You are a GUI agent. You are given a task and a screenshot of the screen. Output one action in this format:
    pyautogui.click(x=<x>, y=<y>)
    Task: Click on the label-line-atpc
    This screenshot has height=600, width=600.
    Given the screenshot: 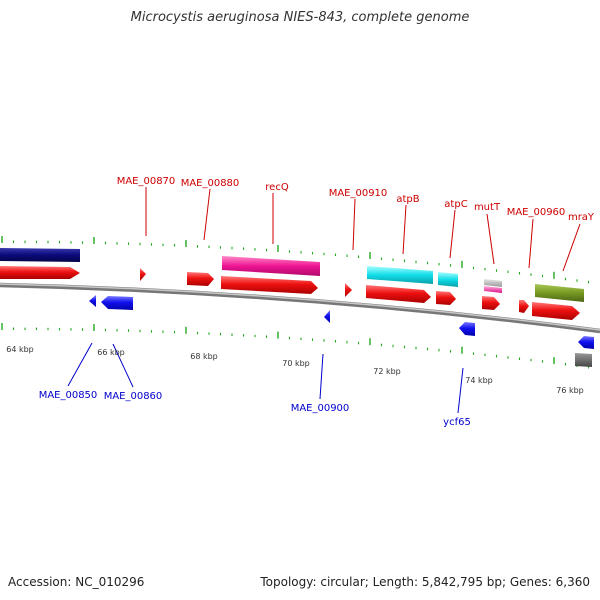 What is the action you would take?
    pyautogui.click(x=452, y=234)
    